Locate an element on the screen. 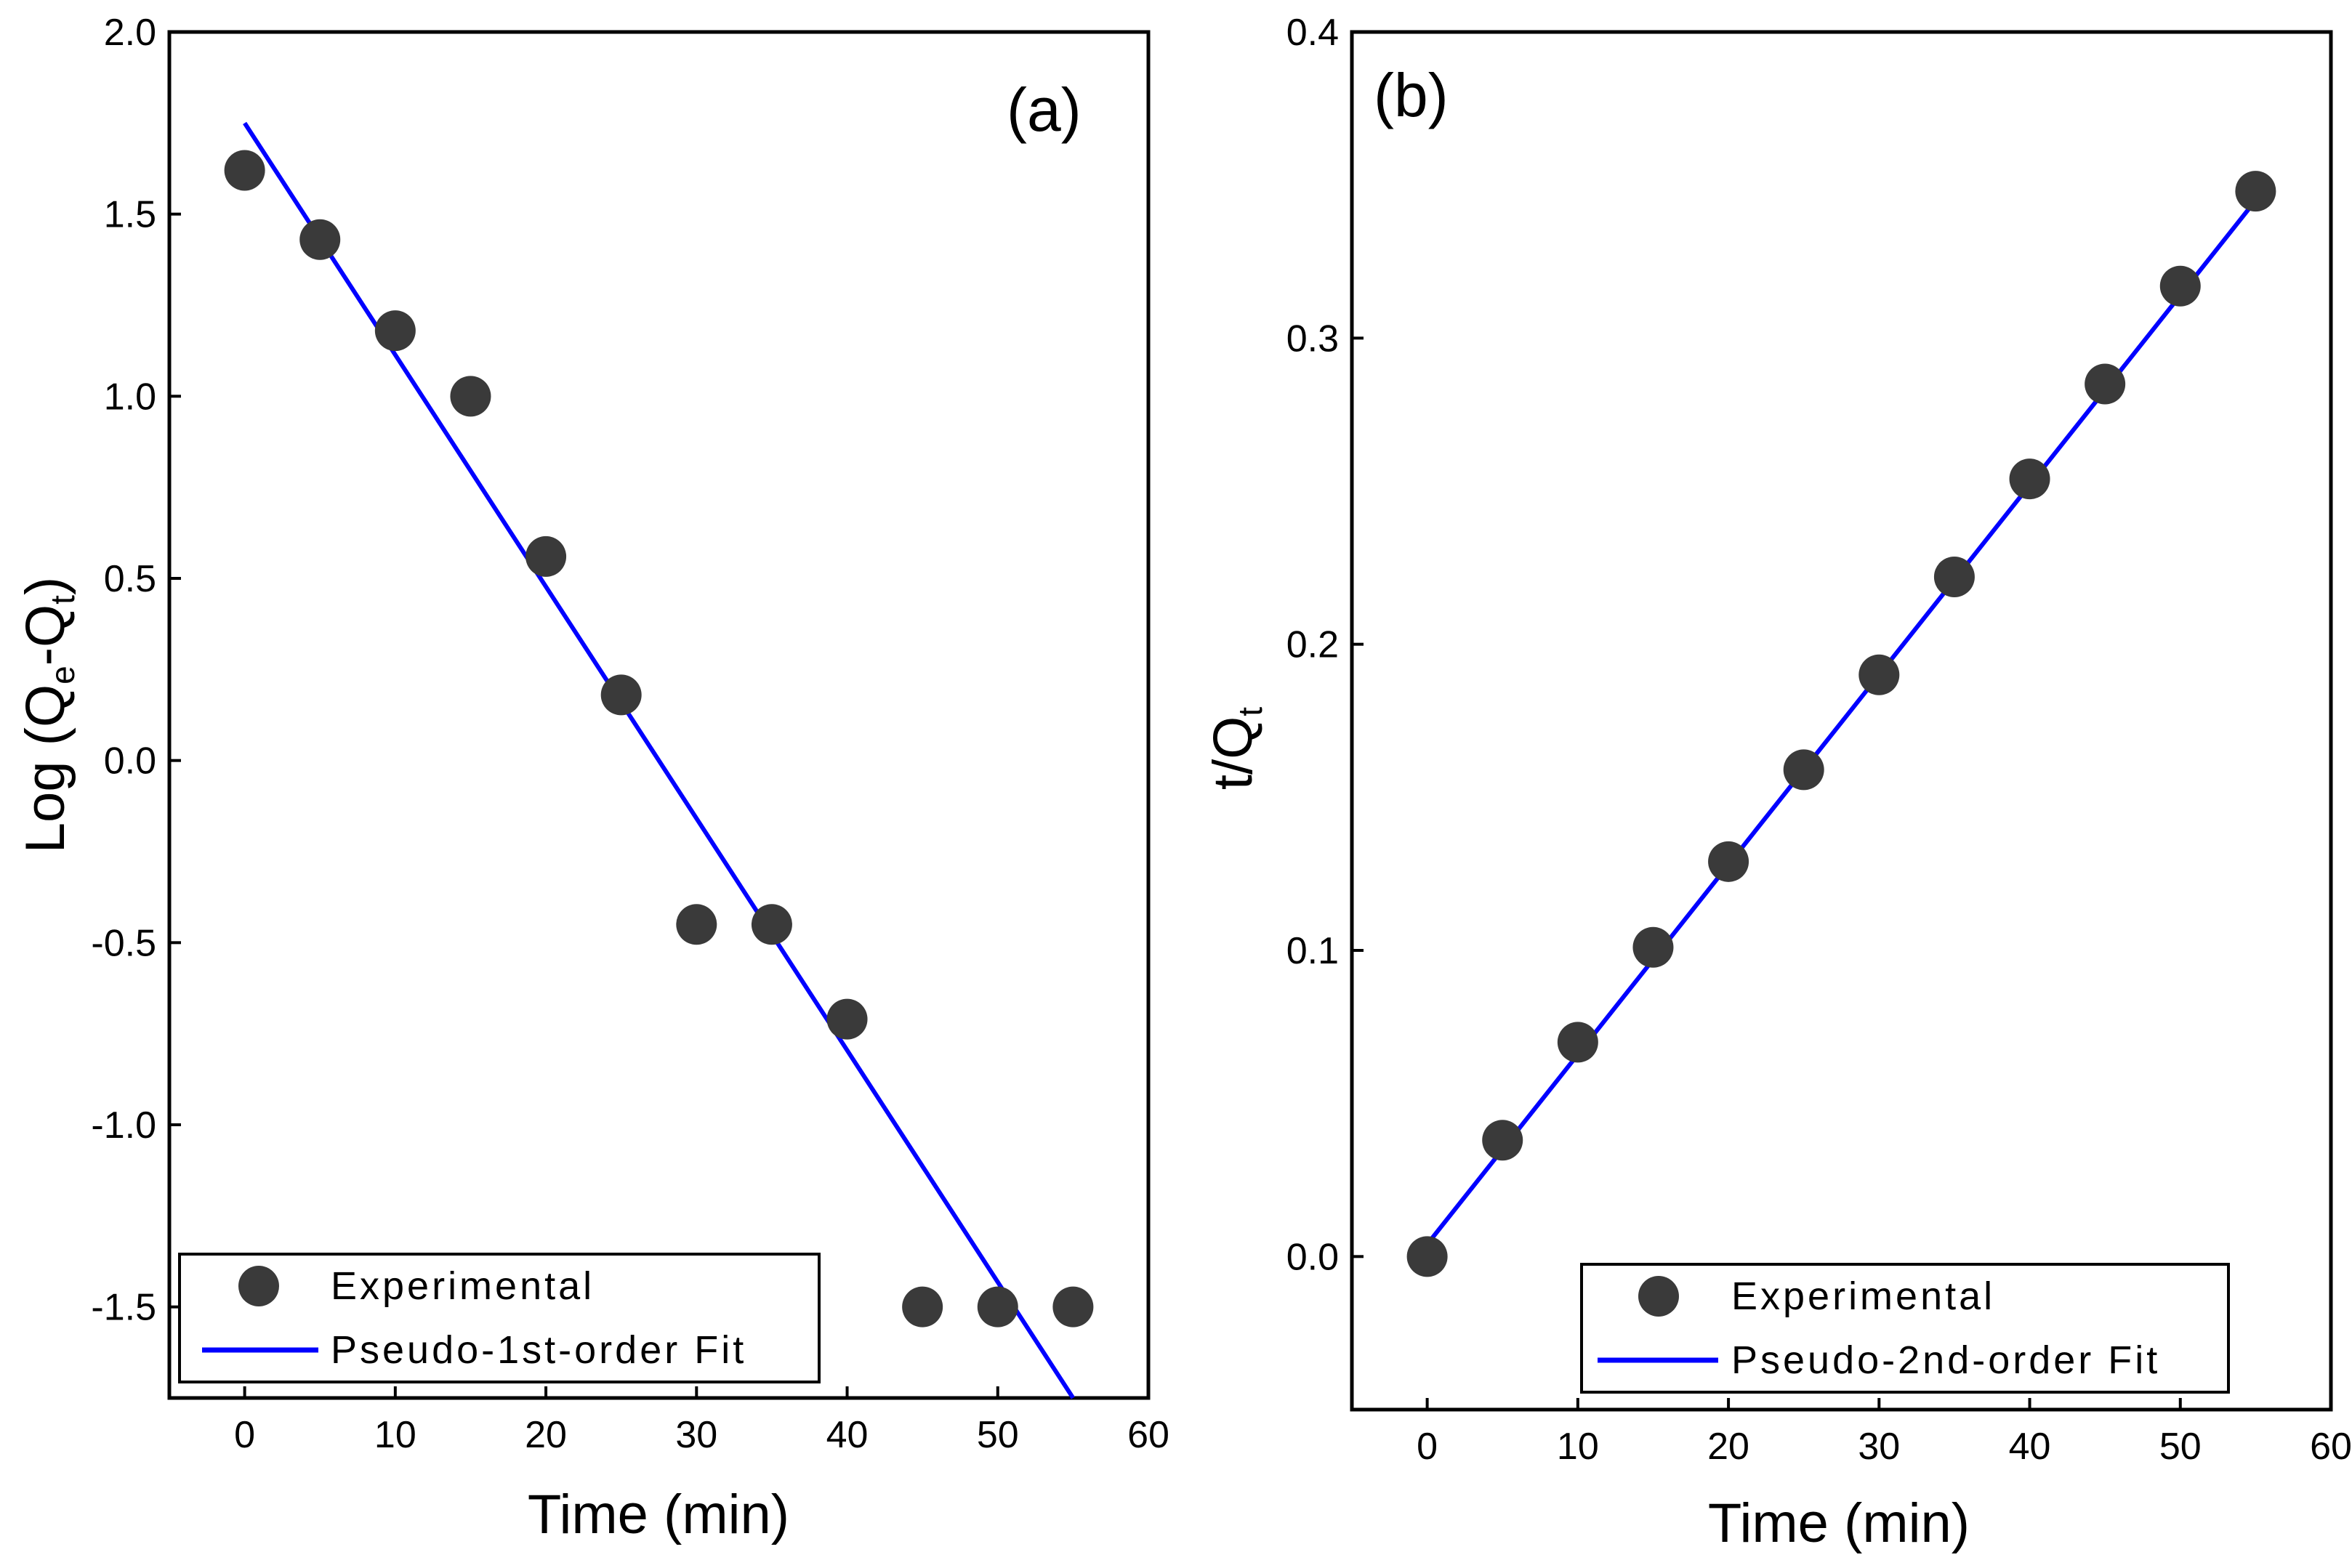 Image resolution: width=2352 pixels, height=1568 pixels. y-tick-labels-b: 0.0 0.1 0.2 0.3 0.4 is located at coordinates (1313, 645).